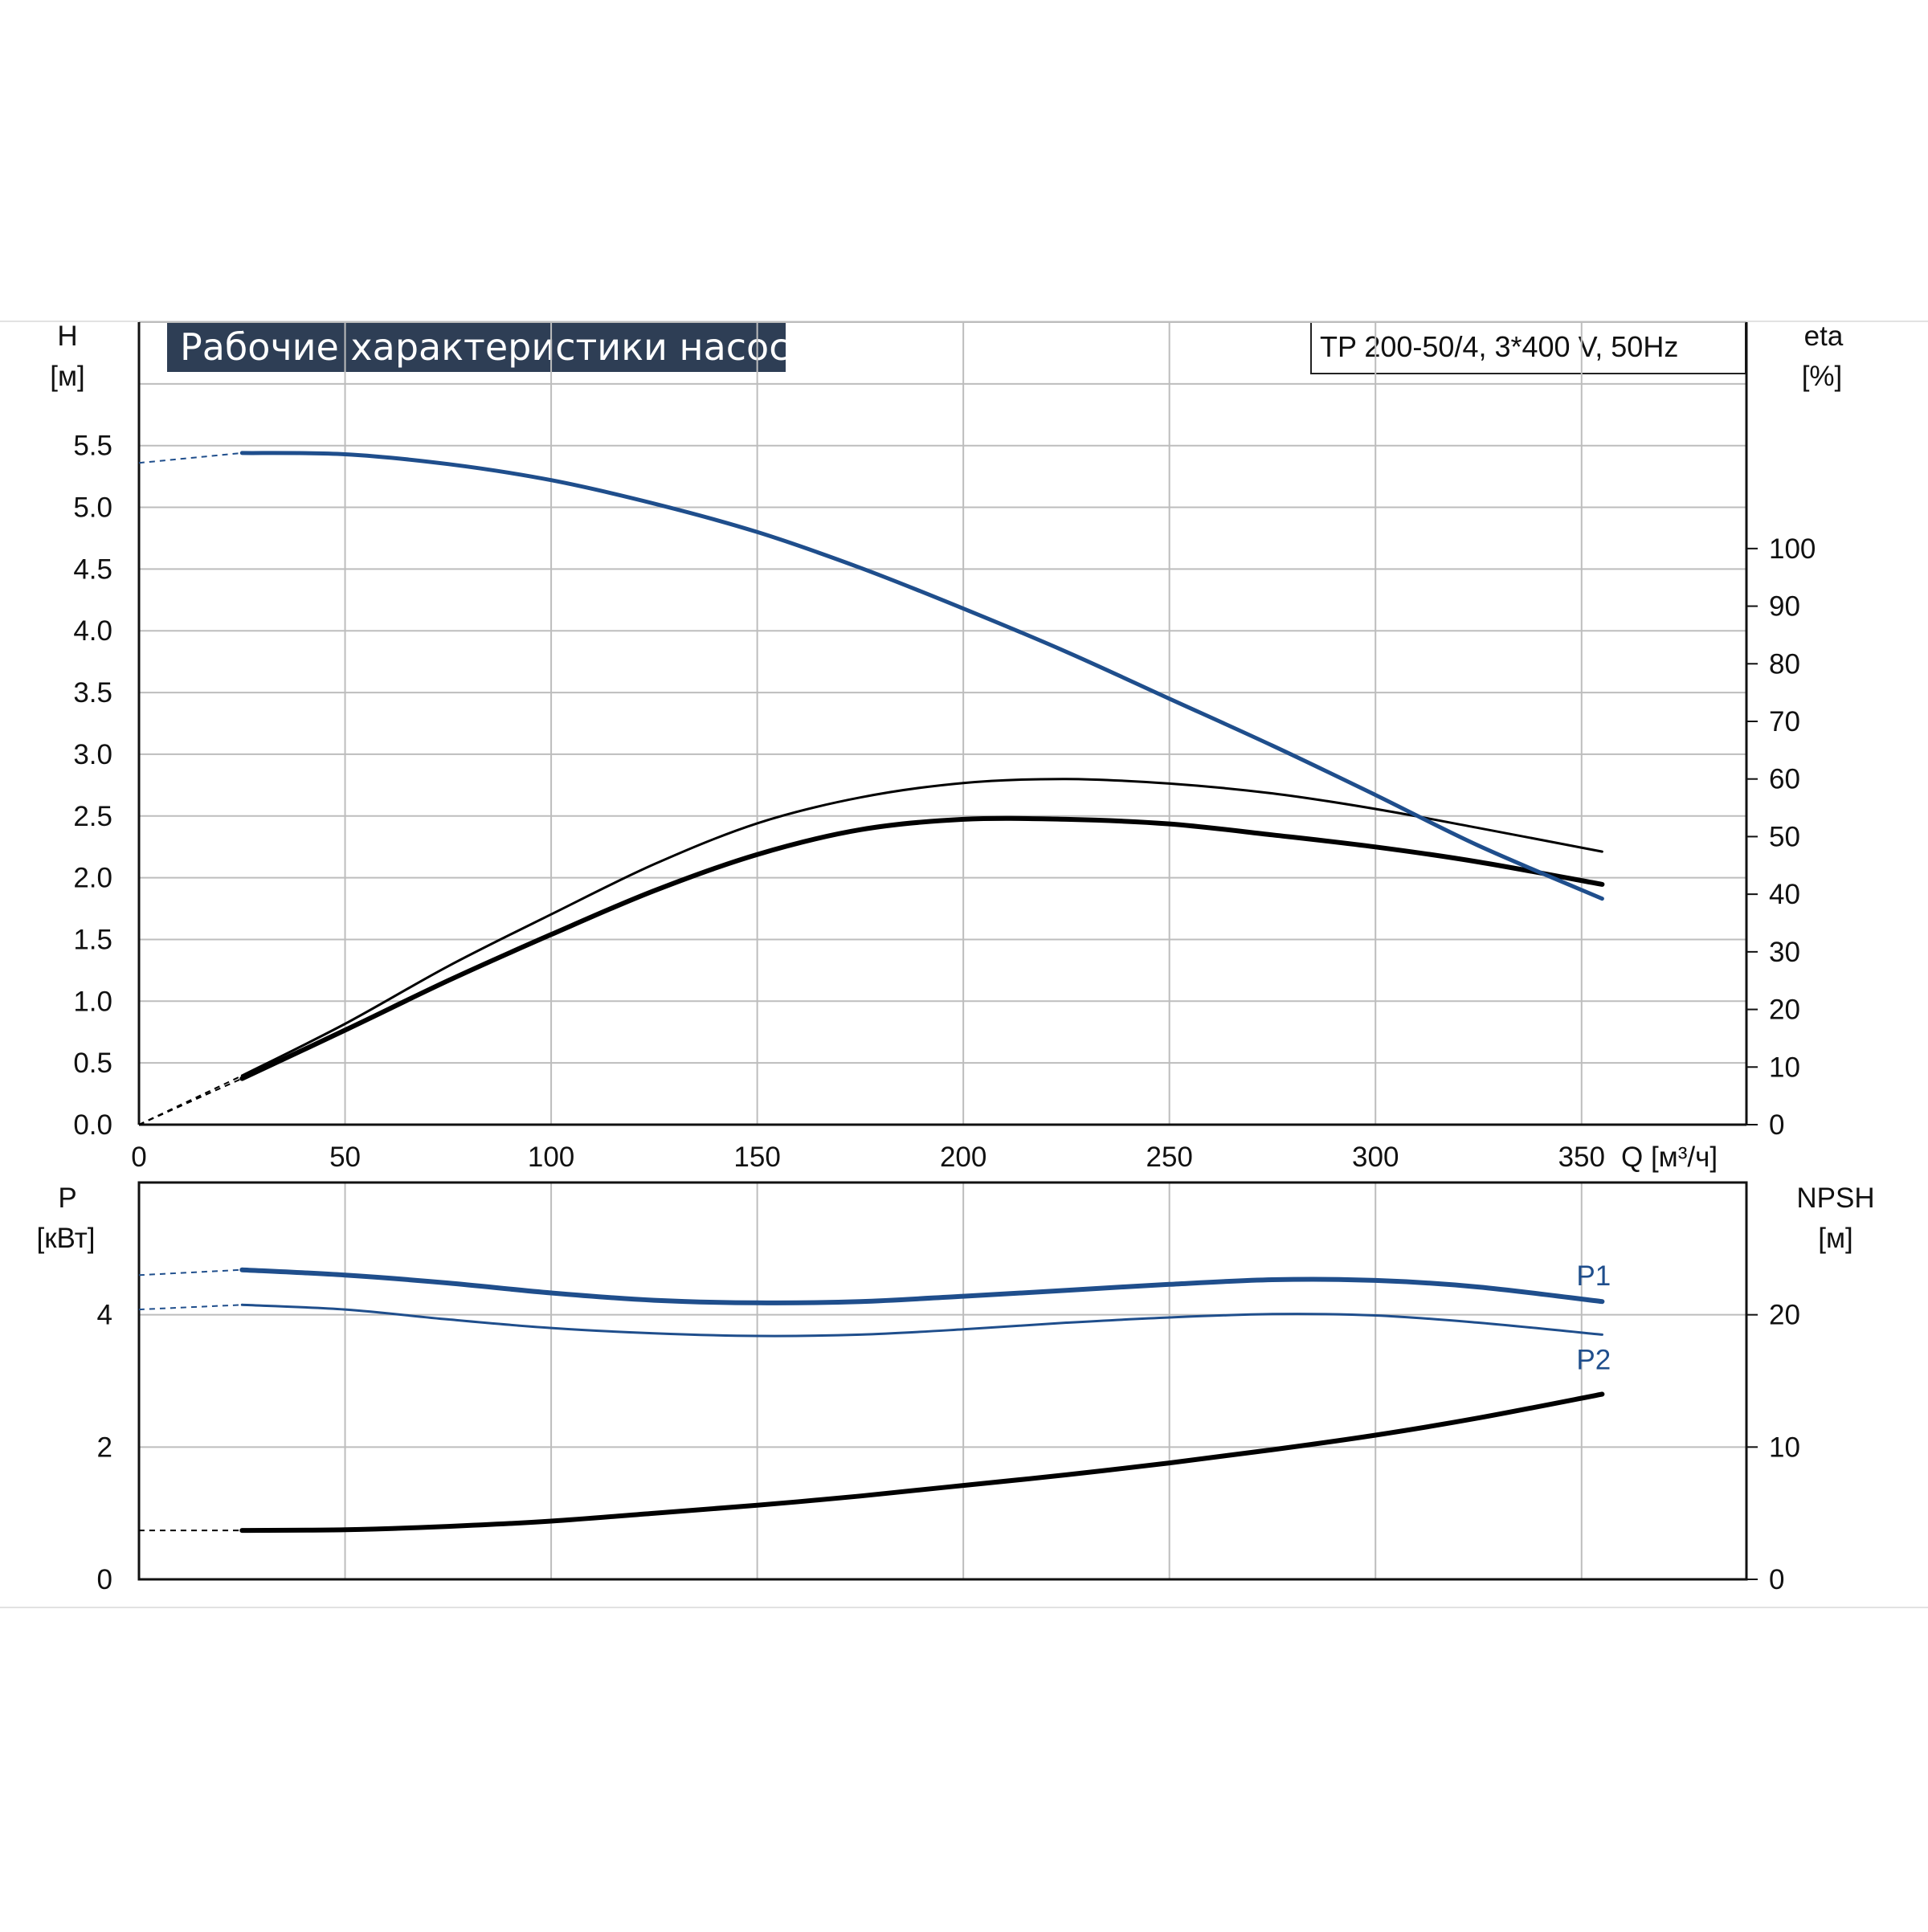 Image resolution: width=1928 pixels, height=1932 pixels. I want to click on h-tick-label: 1.5, so click(92, 940).